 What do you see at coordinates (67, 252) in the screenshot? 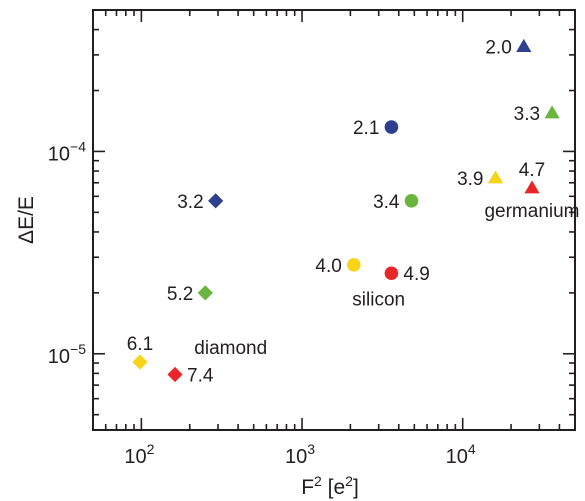
I see `y-tick-labels: 10⁻⁵ 10⁻⁴` at bounding box center [67, 252].